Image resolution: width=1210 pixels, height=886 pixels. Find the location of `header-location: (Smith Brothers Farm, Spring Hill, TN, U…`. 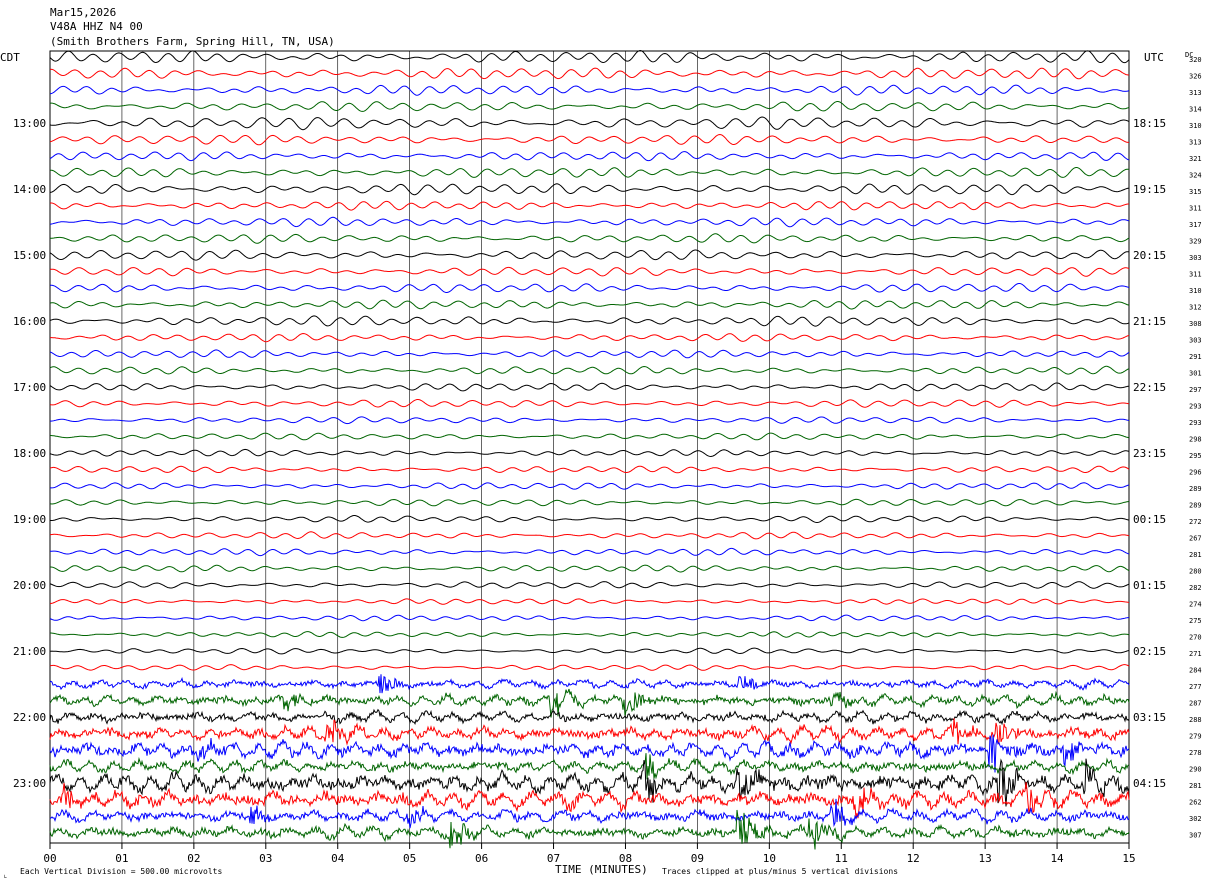

header-location: (Smith Brothers Farm, Spring Hill, TN, U… is located at coordinates (192, 41).